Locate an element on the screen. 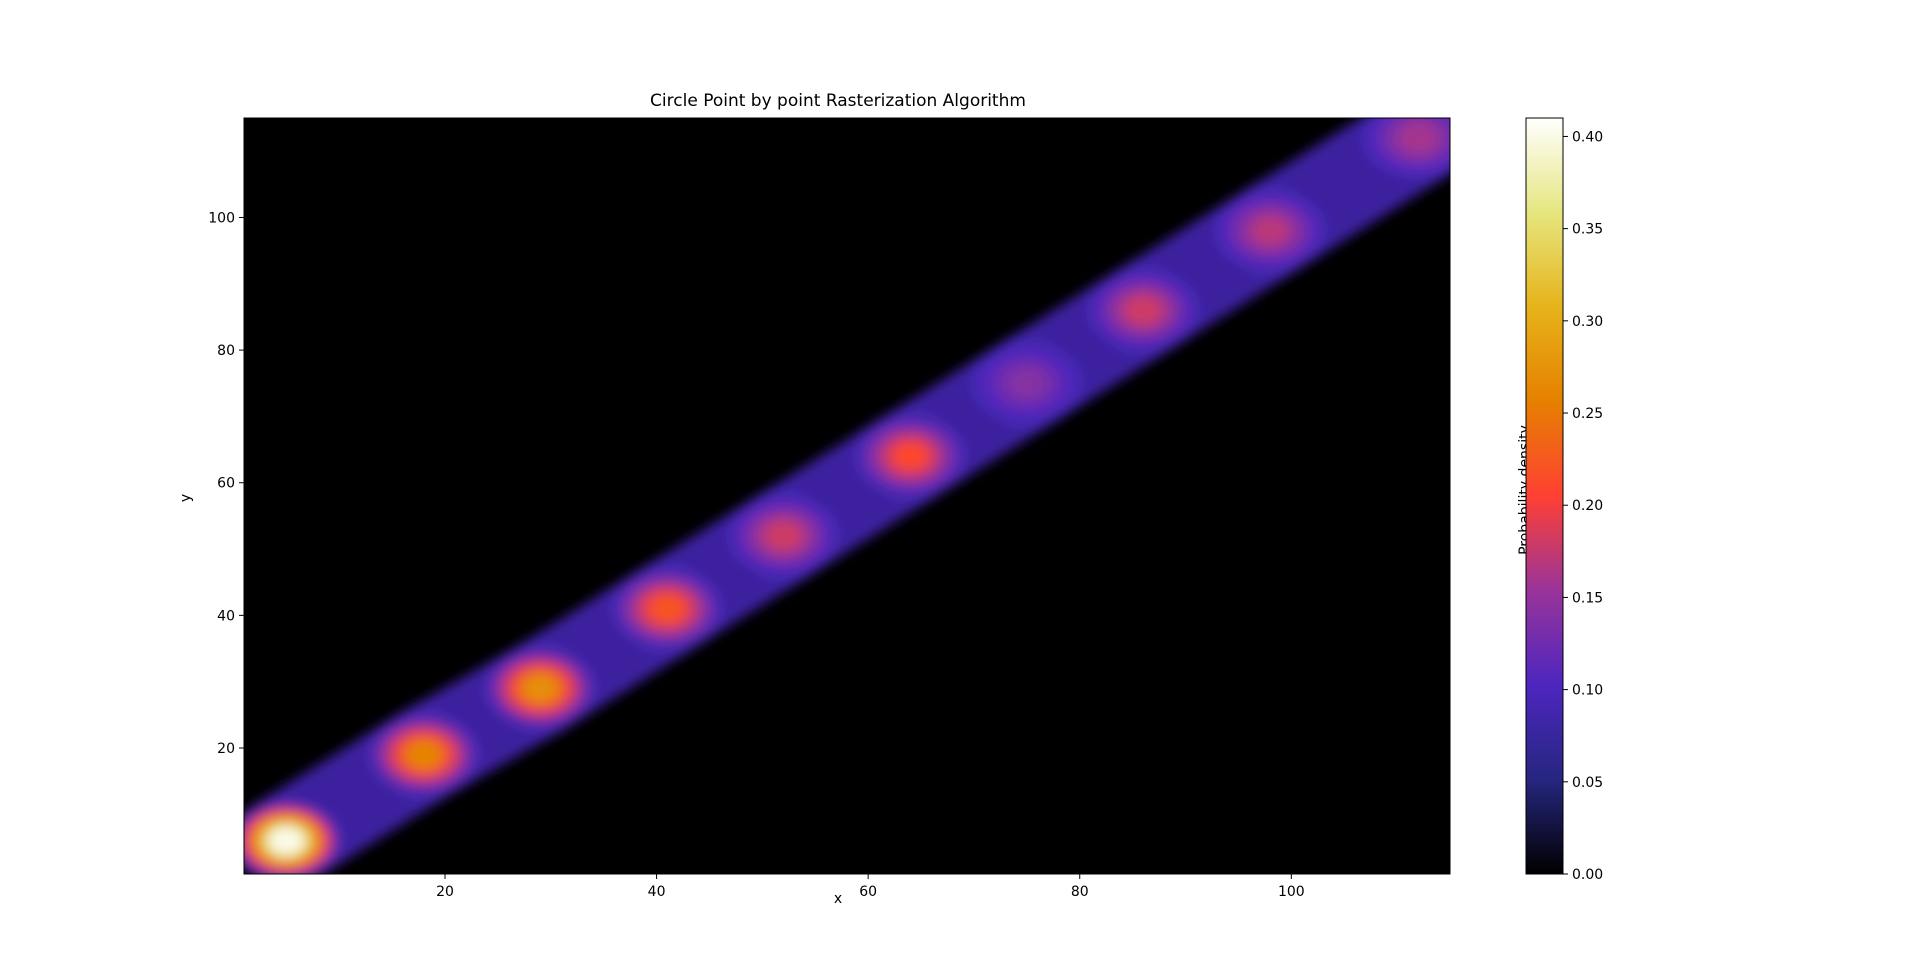 The width and height of the screenshot is (1920, 967). colorbar-tick-label: 0.30 is located at coordinates (1587, 322).